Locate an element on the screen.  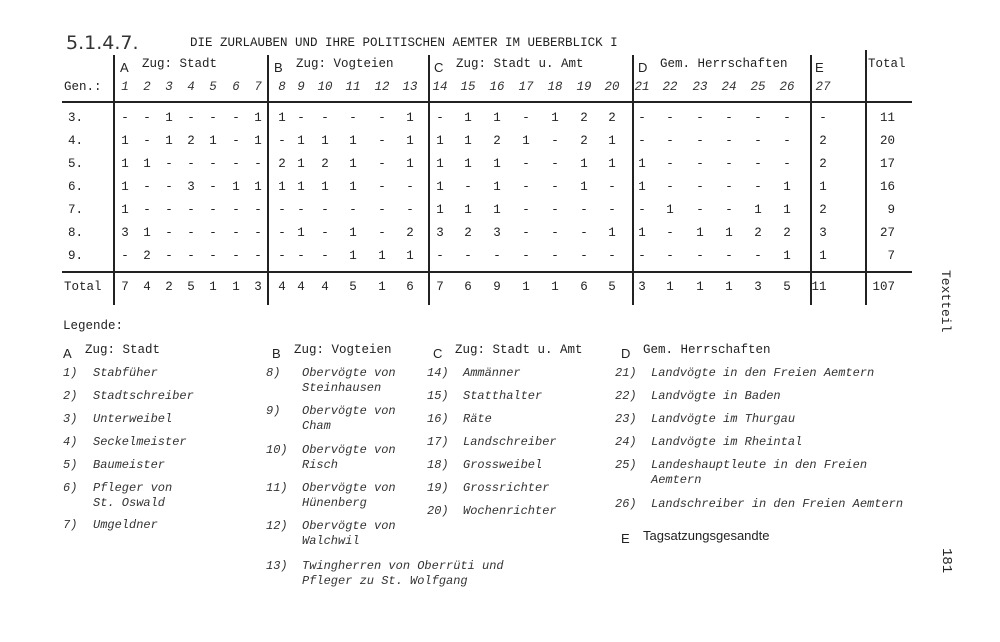
legend-item-number: 24) is located at coordinates (626, 442).